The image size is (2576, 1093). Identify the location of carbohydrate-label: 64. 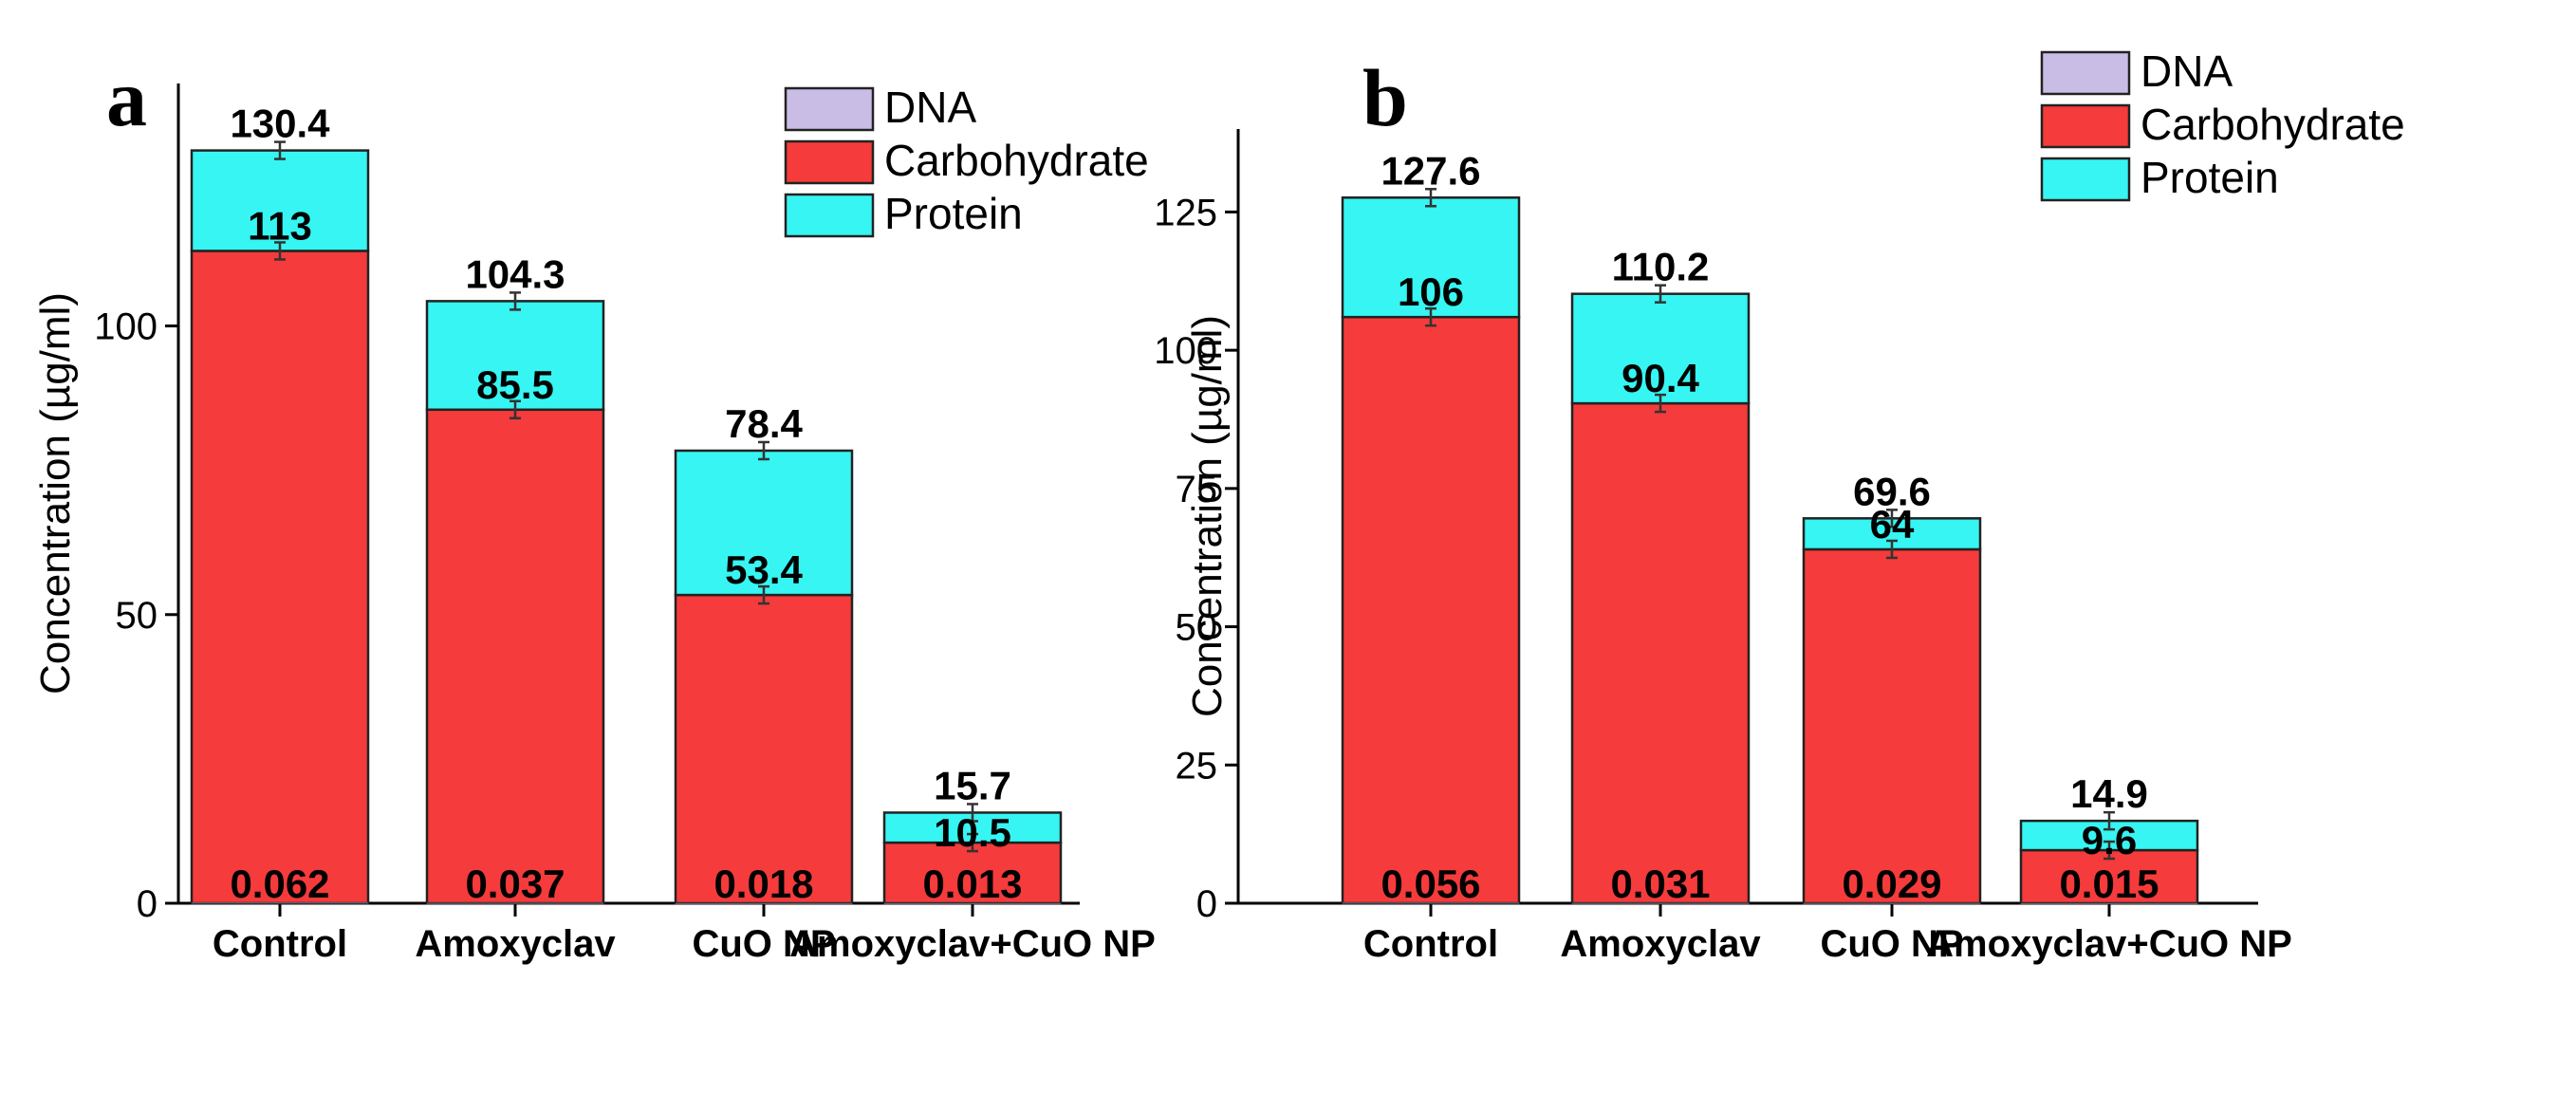
(1892, 524).